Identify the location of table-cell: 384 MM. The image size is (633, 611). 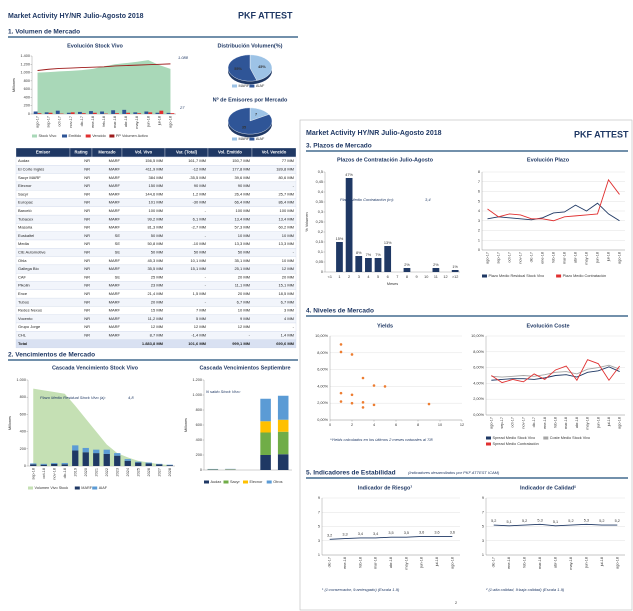
(156, 177).